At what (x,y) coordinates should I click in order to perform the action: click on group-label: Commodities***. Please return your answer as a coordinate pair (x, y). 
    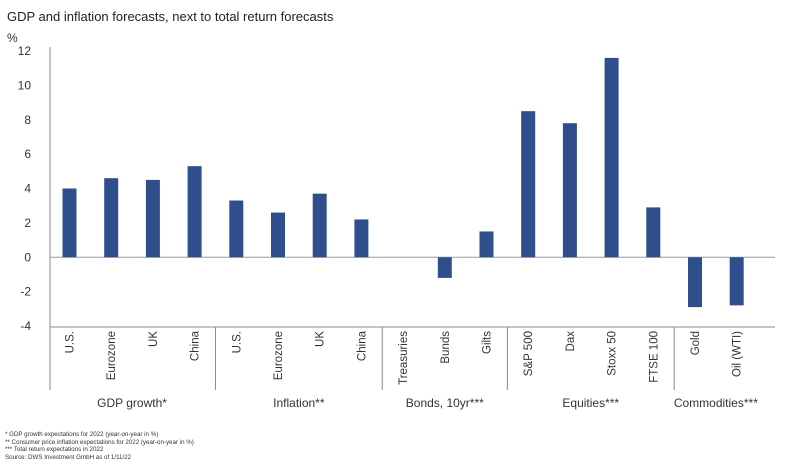
    Looking at the image, I should click on (716, 403).